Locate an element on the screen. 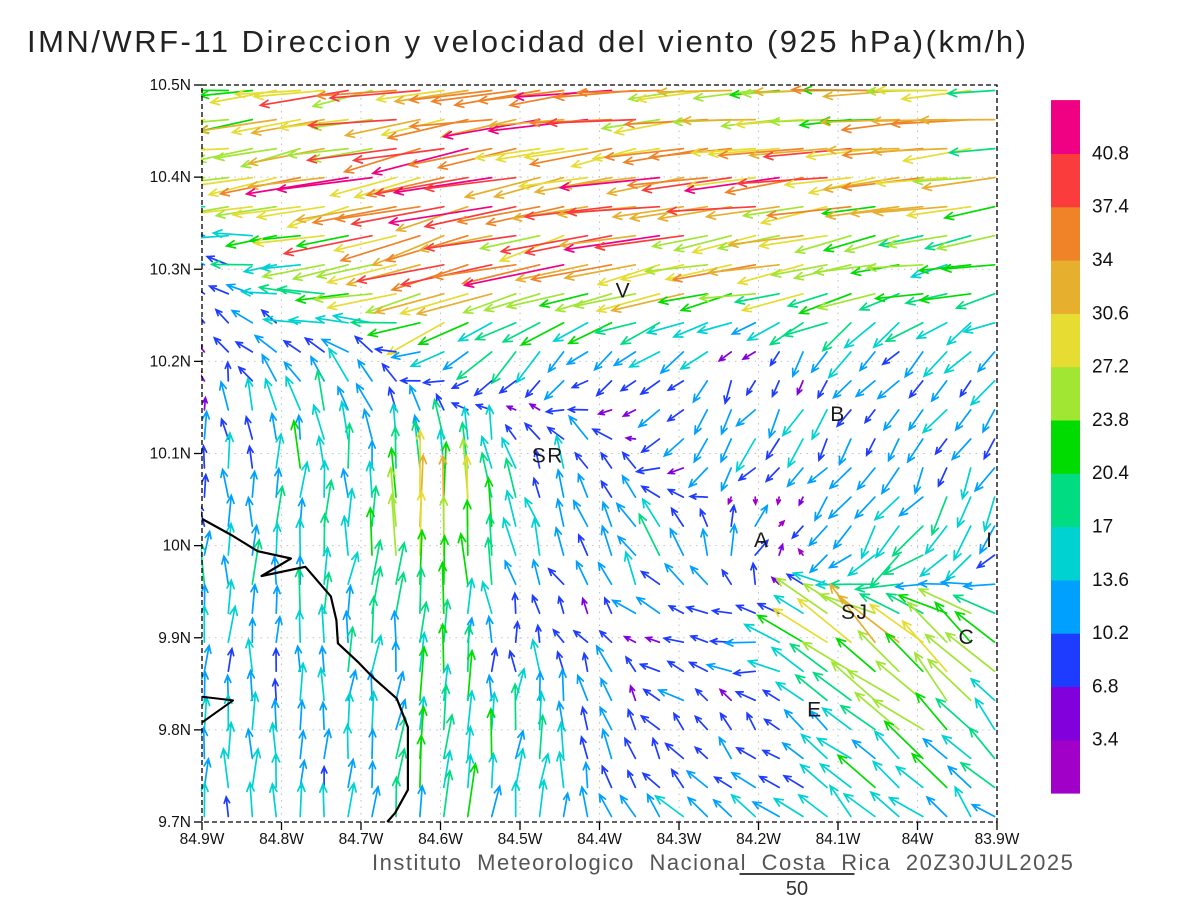 Image resolution: width=1200 pixels, height=900 pixels. y-tick-label: 10.3N is located at coordinates (170, 269).